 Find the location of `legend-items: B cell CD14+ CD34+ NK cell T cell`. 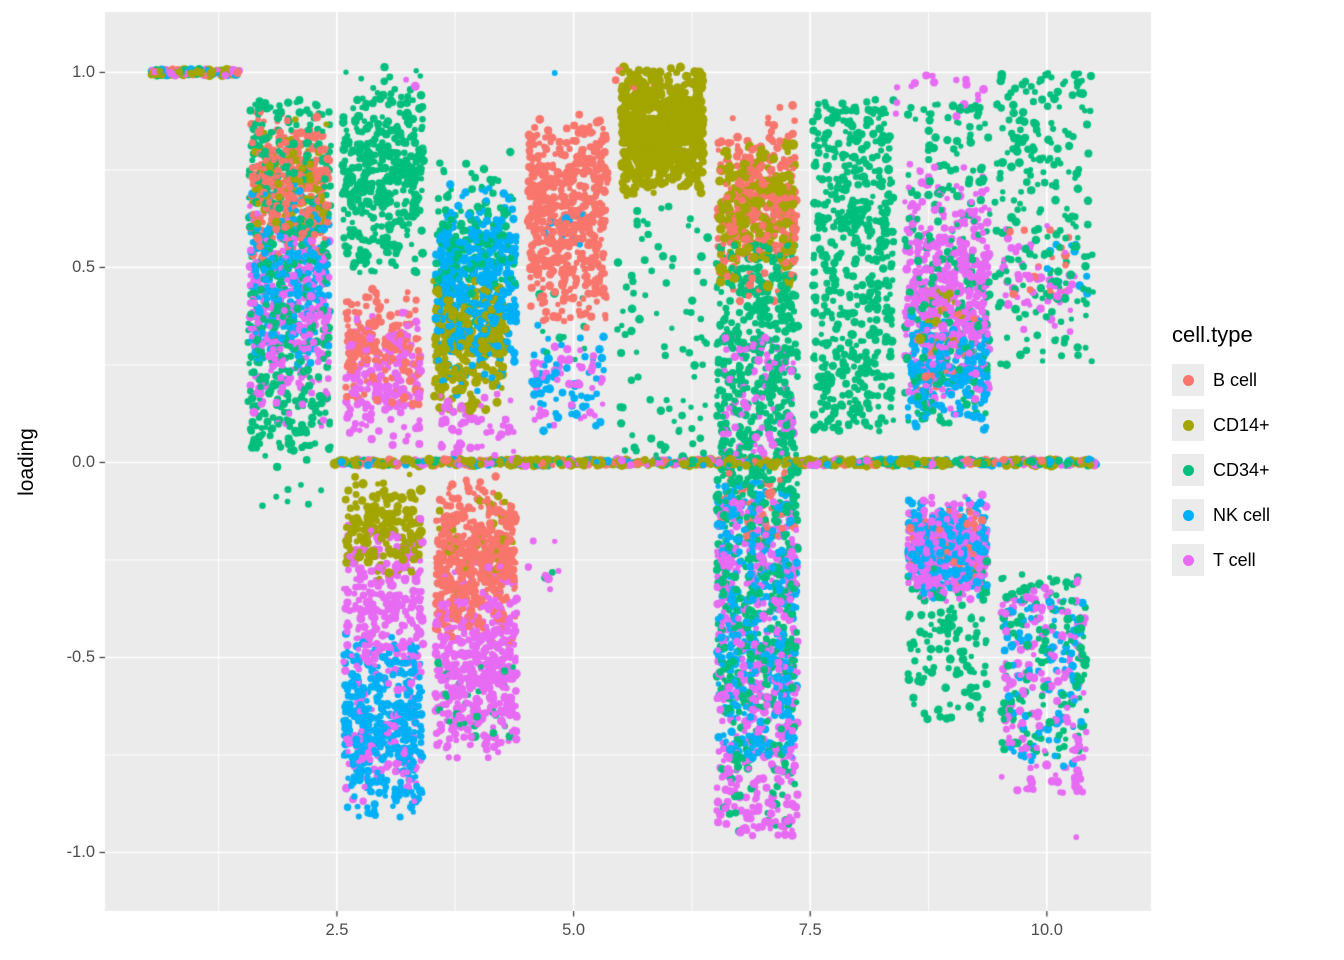

legend-items: B cell CD14+ CD34+ NK cell T cell is located at coordinates (1221, 470).